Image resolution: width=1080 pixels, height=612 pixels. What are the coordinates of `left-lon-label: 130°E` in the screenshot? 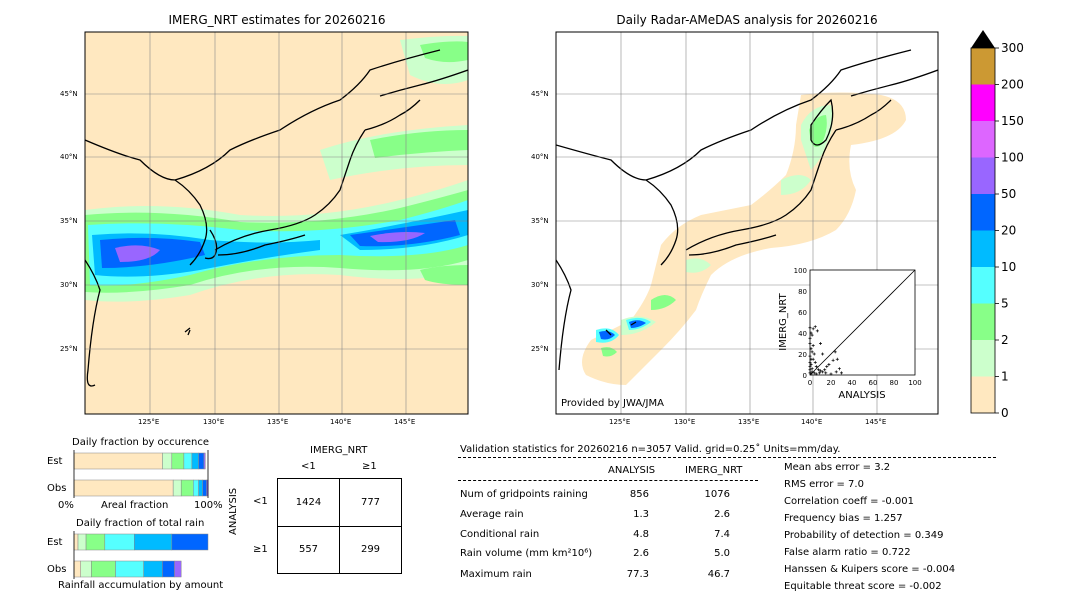 It's located at (214, 422).